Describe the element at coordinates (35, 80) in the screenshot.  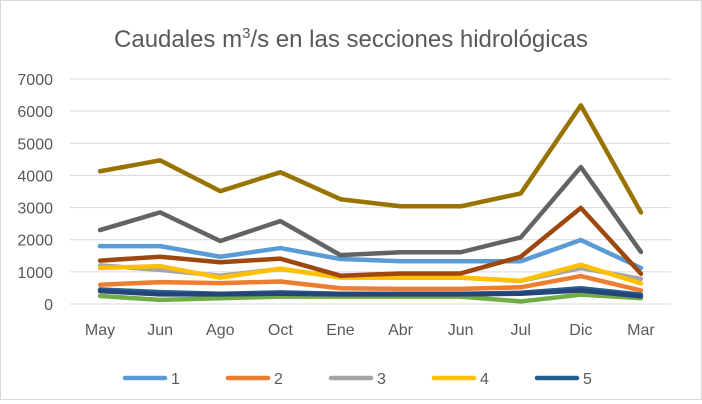
I see `y-tick-label: 7000` at that location.